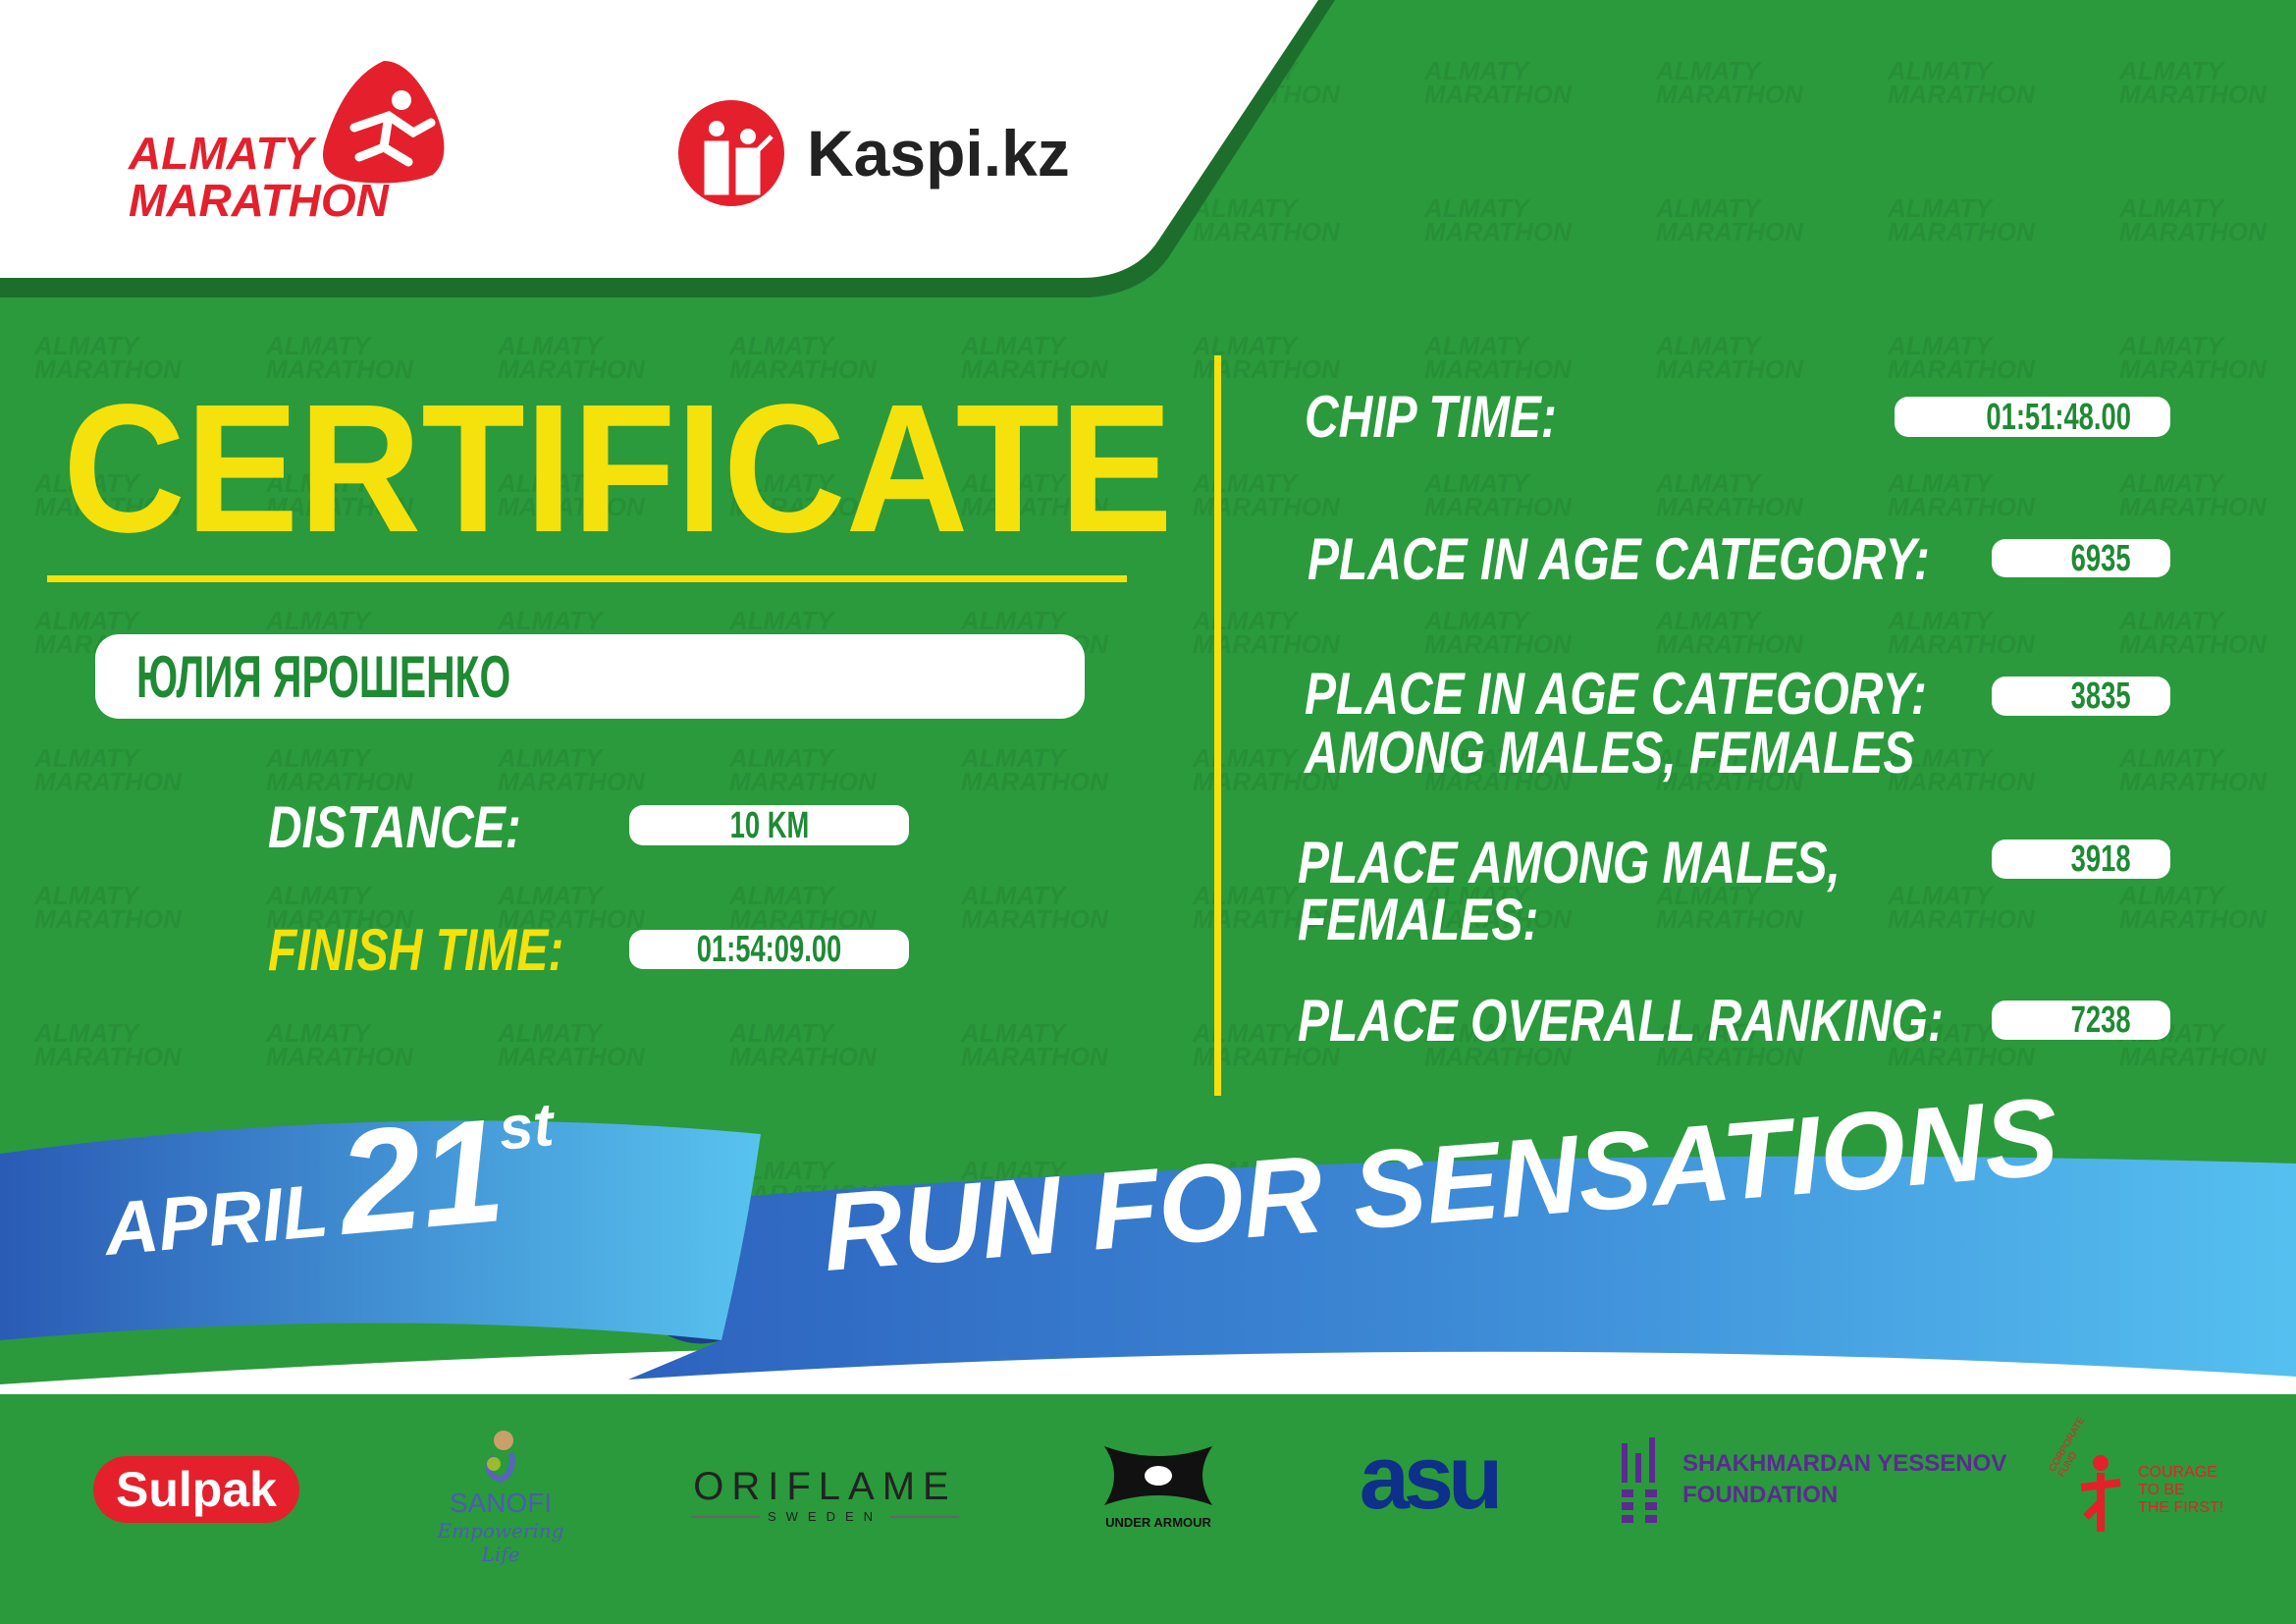  Describe the element at coordinates (769, 825) in the screenshot. I see `distance-value: 10 KM` at that location.